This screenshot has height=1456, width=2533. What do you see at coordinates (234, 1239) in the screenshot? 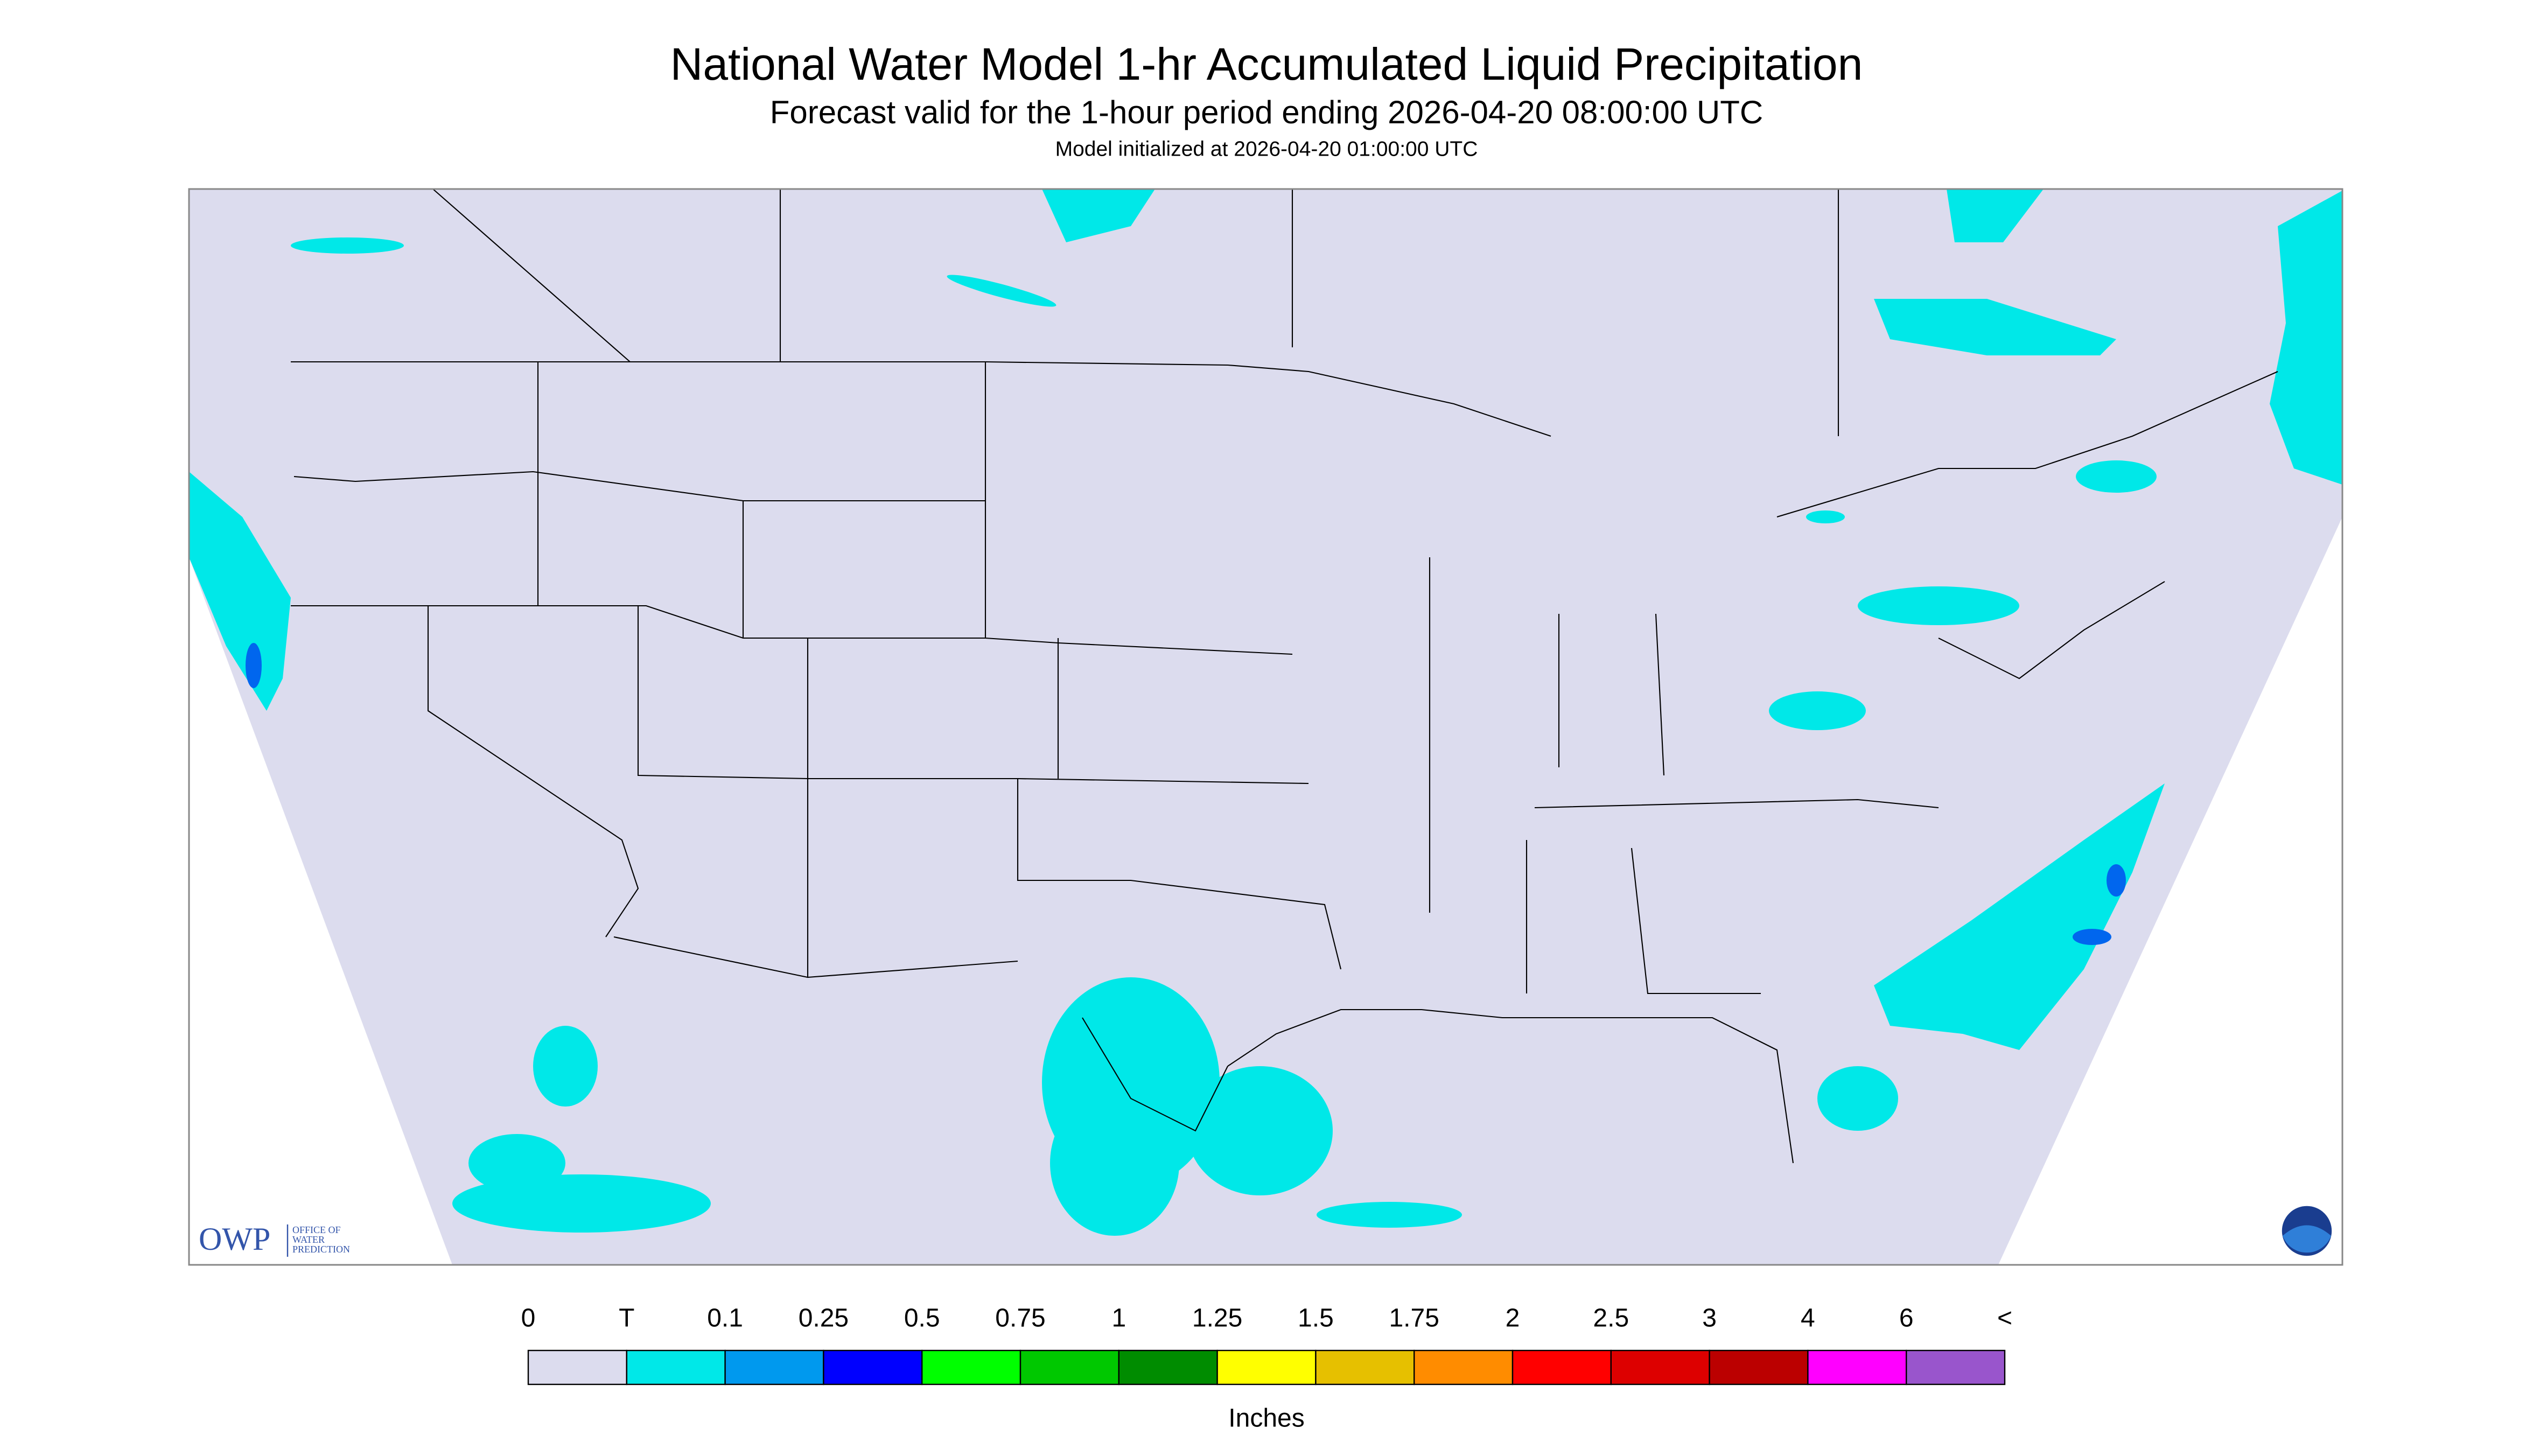
I see `logo-acronym: OWP` at bounding box center [234, 1239].